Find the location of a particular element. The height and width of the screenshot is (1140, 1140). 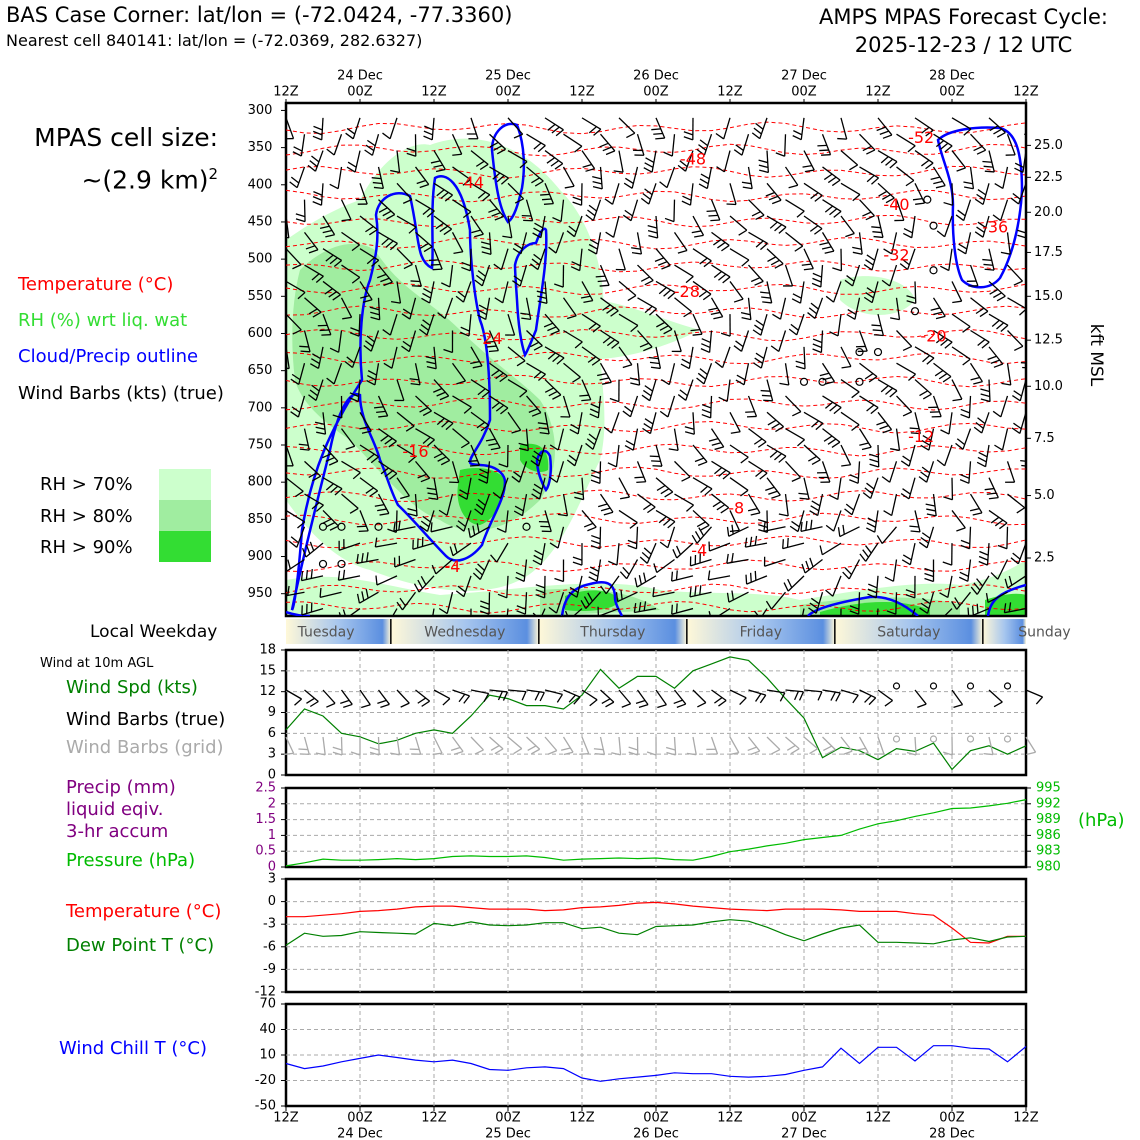

weekday-name: Sunday is located at coordinates (1044, 633).